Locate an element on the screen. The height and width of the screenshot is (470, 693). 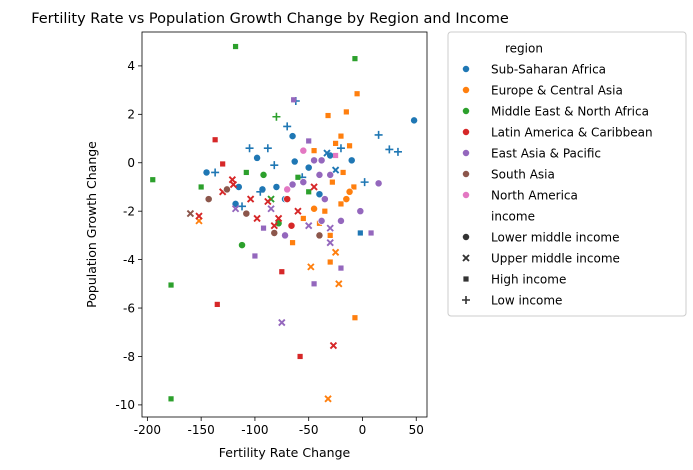
y-tick-label: -4 is located at coordinates (129, 260).